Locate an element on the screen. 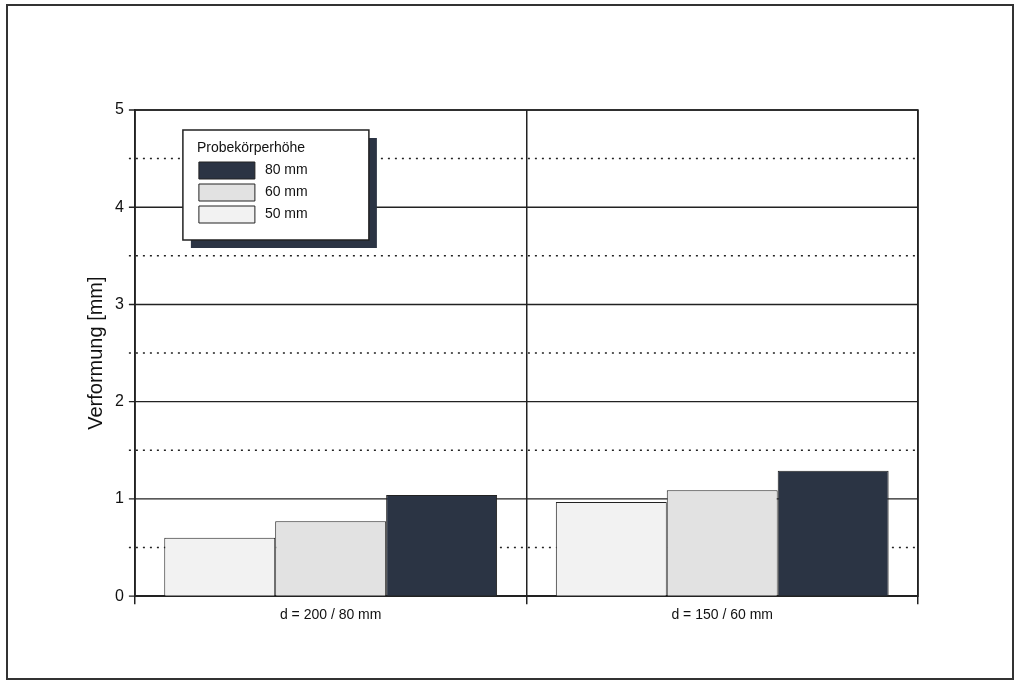  y-tick-label: 0 is located at coordinates (119, 595).